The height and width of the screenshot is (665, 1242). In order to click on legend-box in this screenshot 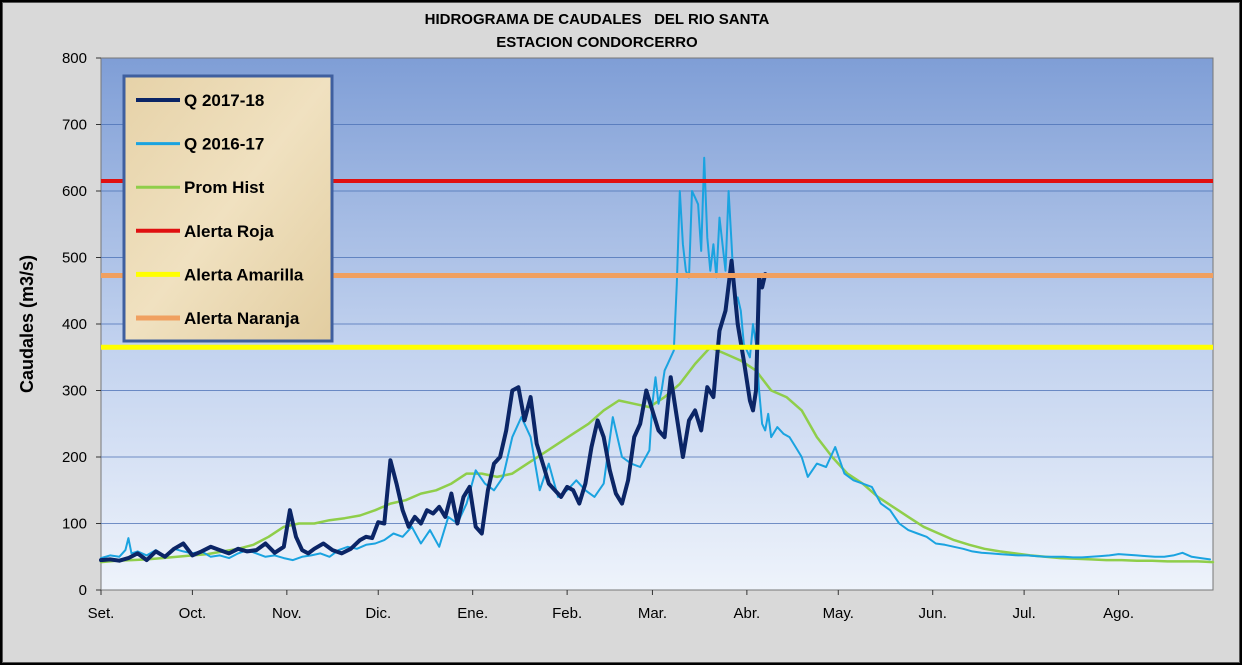, I will do `click(228, 208)`.